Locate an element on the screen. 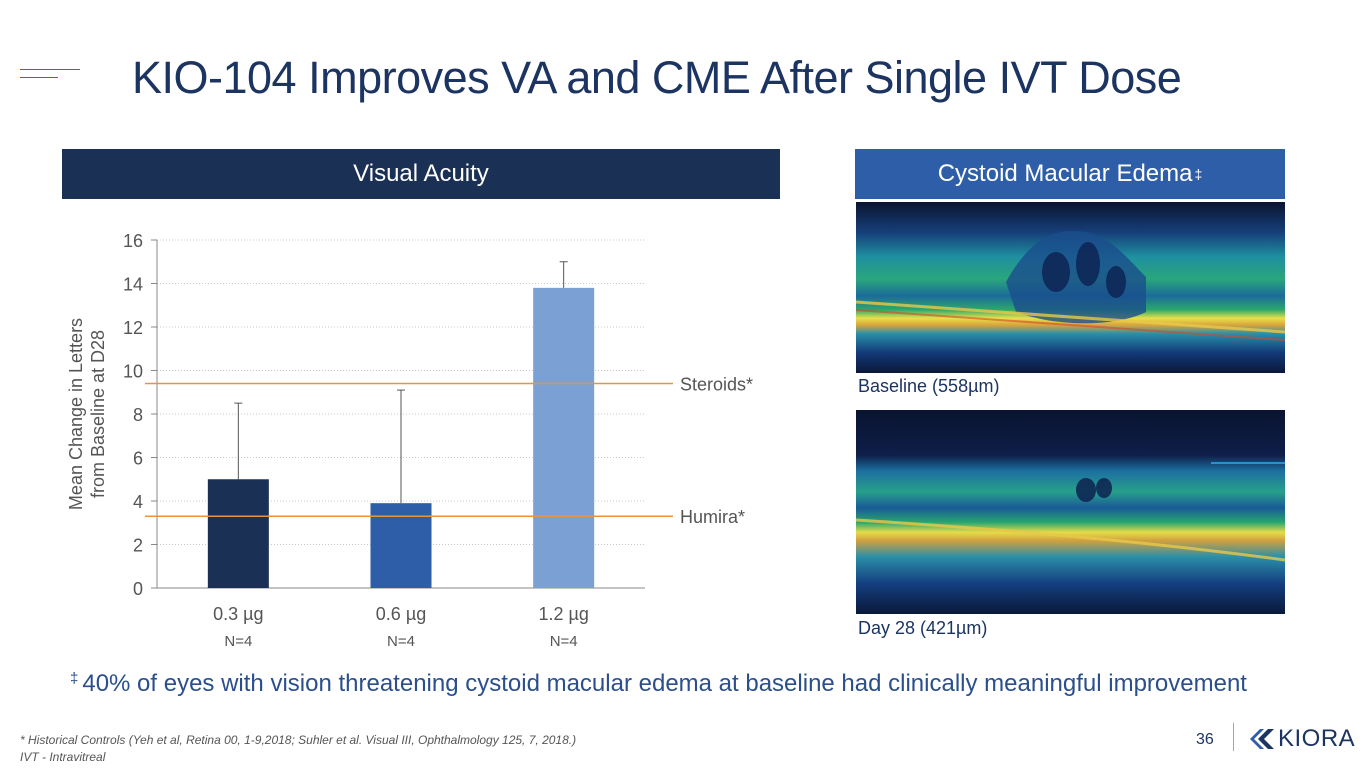 This screenshot has width=1365, height=768. company-logo: KIORA is located at coordinates (1301, 739).